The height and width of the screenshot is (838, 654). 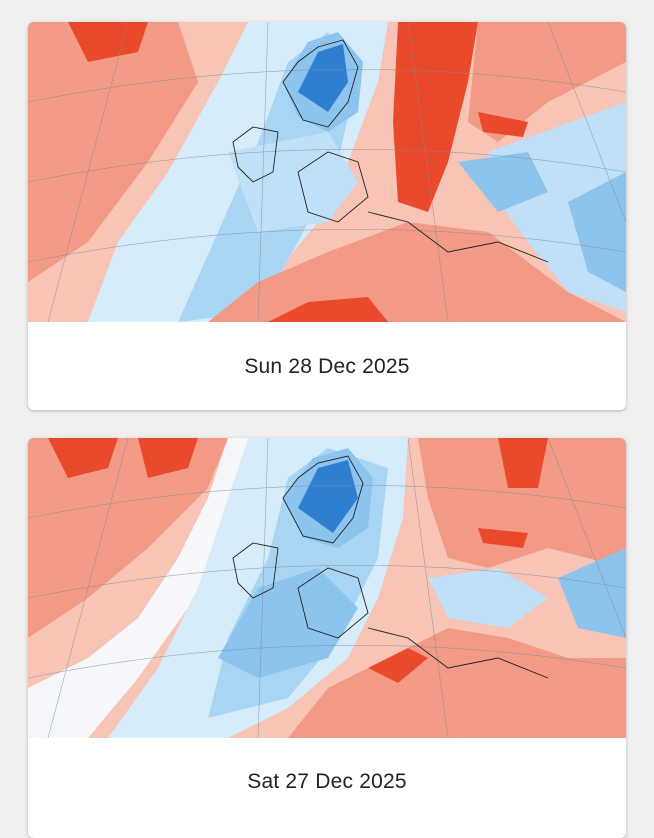 What do you see at coordinates (327, 366) in the screenshot?
I see `forecast-date: Sun 28 Dec 2025` at bounding box center [327, 366].